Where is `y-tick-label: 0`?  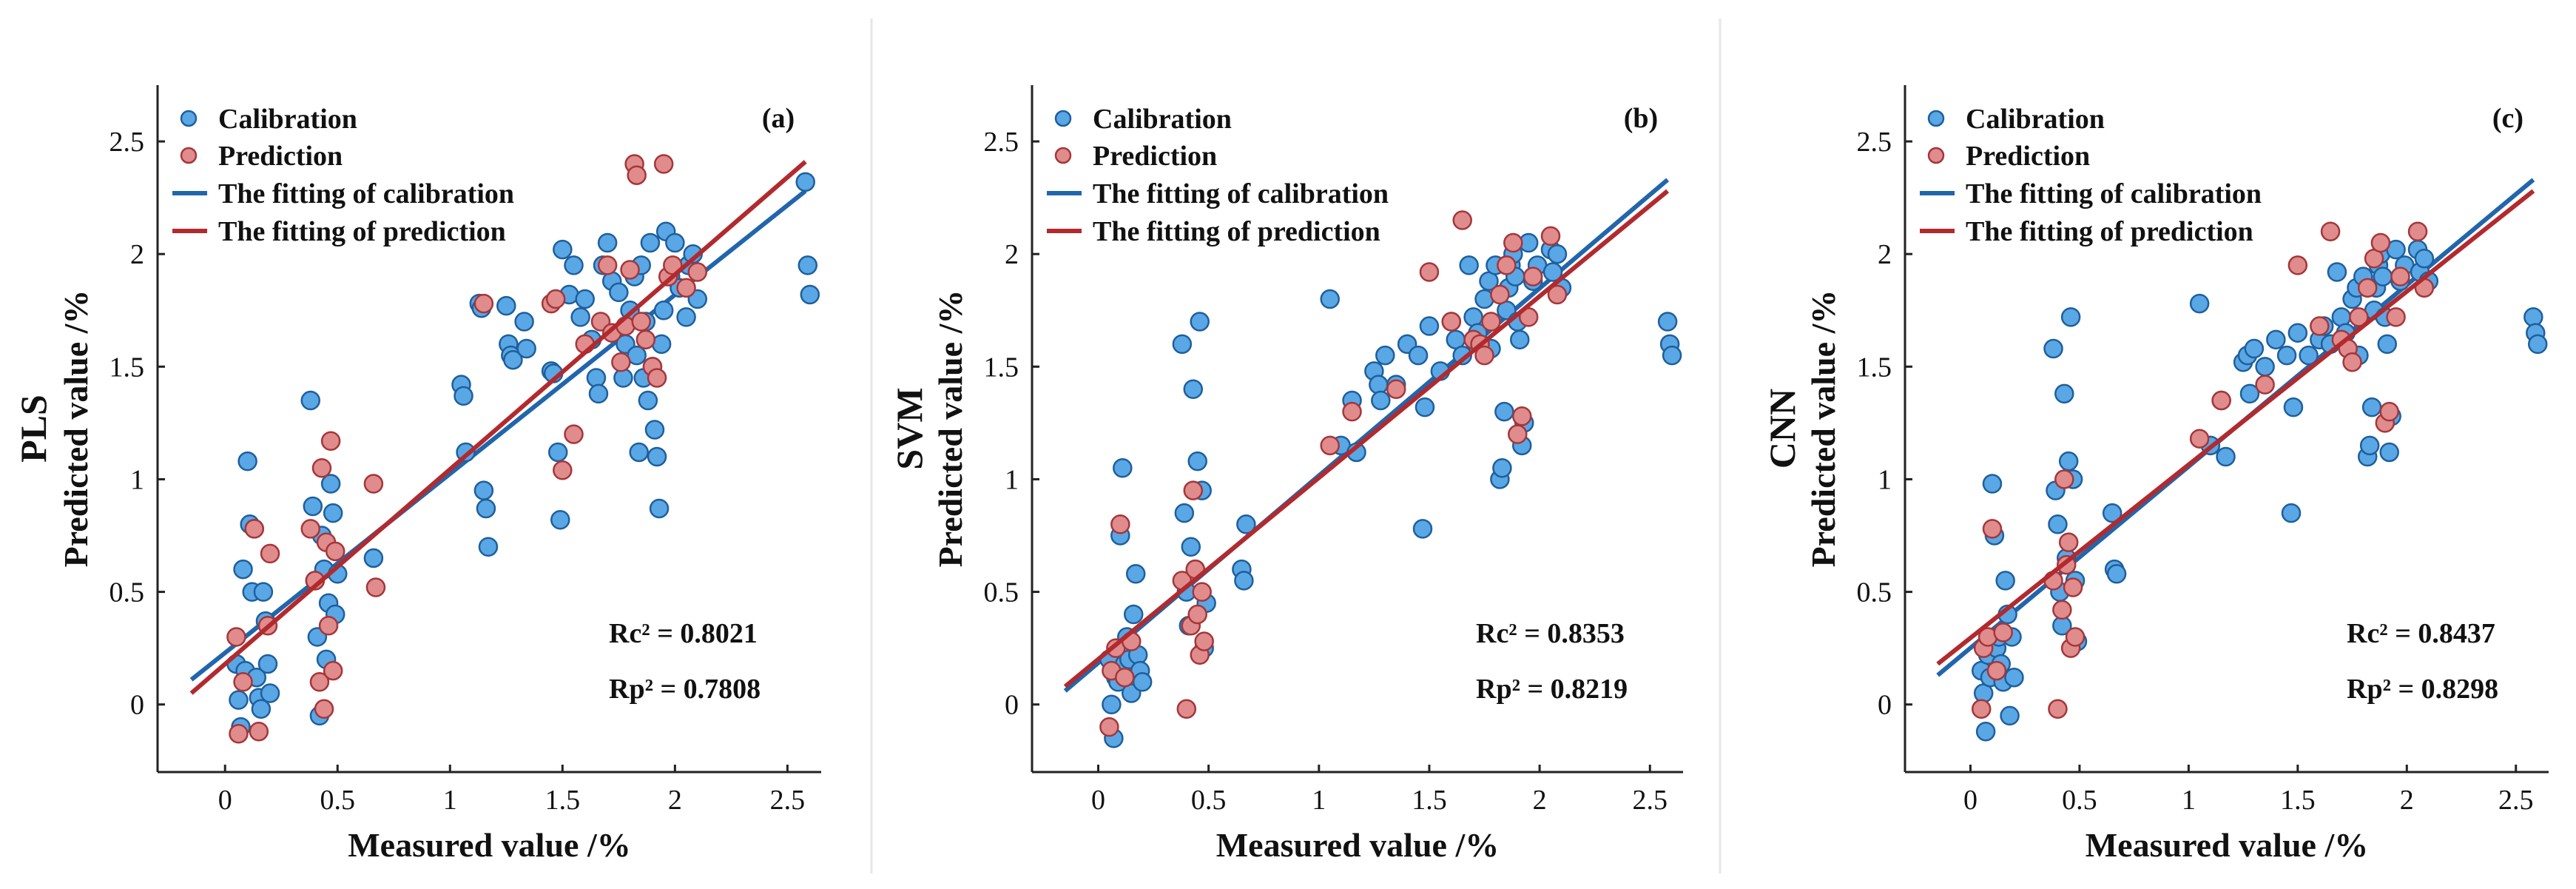
y-tick-label: 0 is located at coordinates (137, 705).